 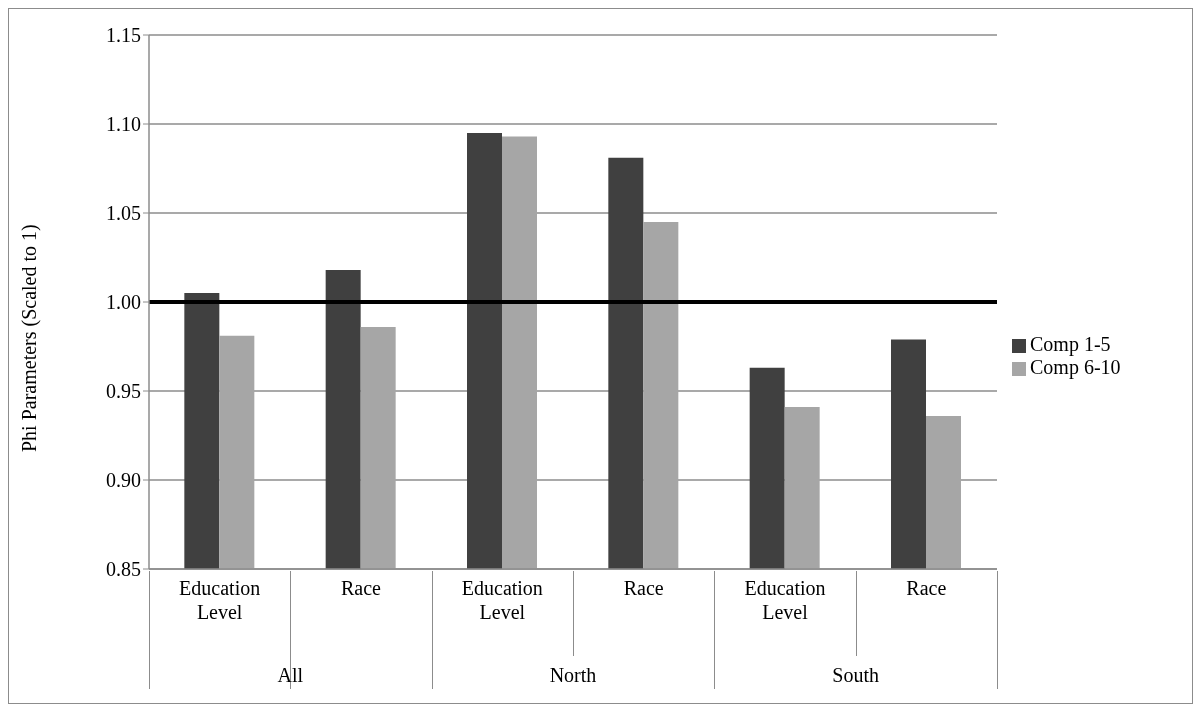 What do you see at coordinates (123, 35) in the screenshot?
I see `y-tick-label: 1.15` at bounding box center [123, 35].